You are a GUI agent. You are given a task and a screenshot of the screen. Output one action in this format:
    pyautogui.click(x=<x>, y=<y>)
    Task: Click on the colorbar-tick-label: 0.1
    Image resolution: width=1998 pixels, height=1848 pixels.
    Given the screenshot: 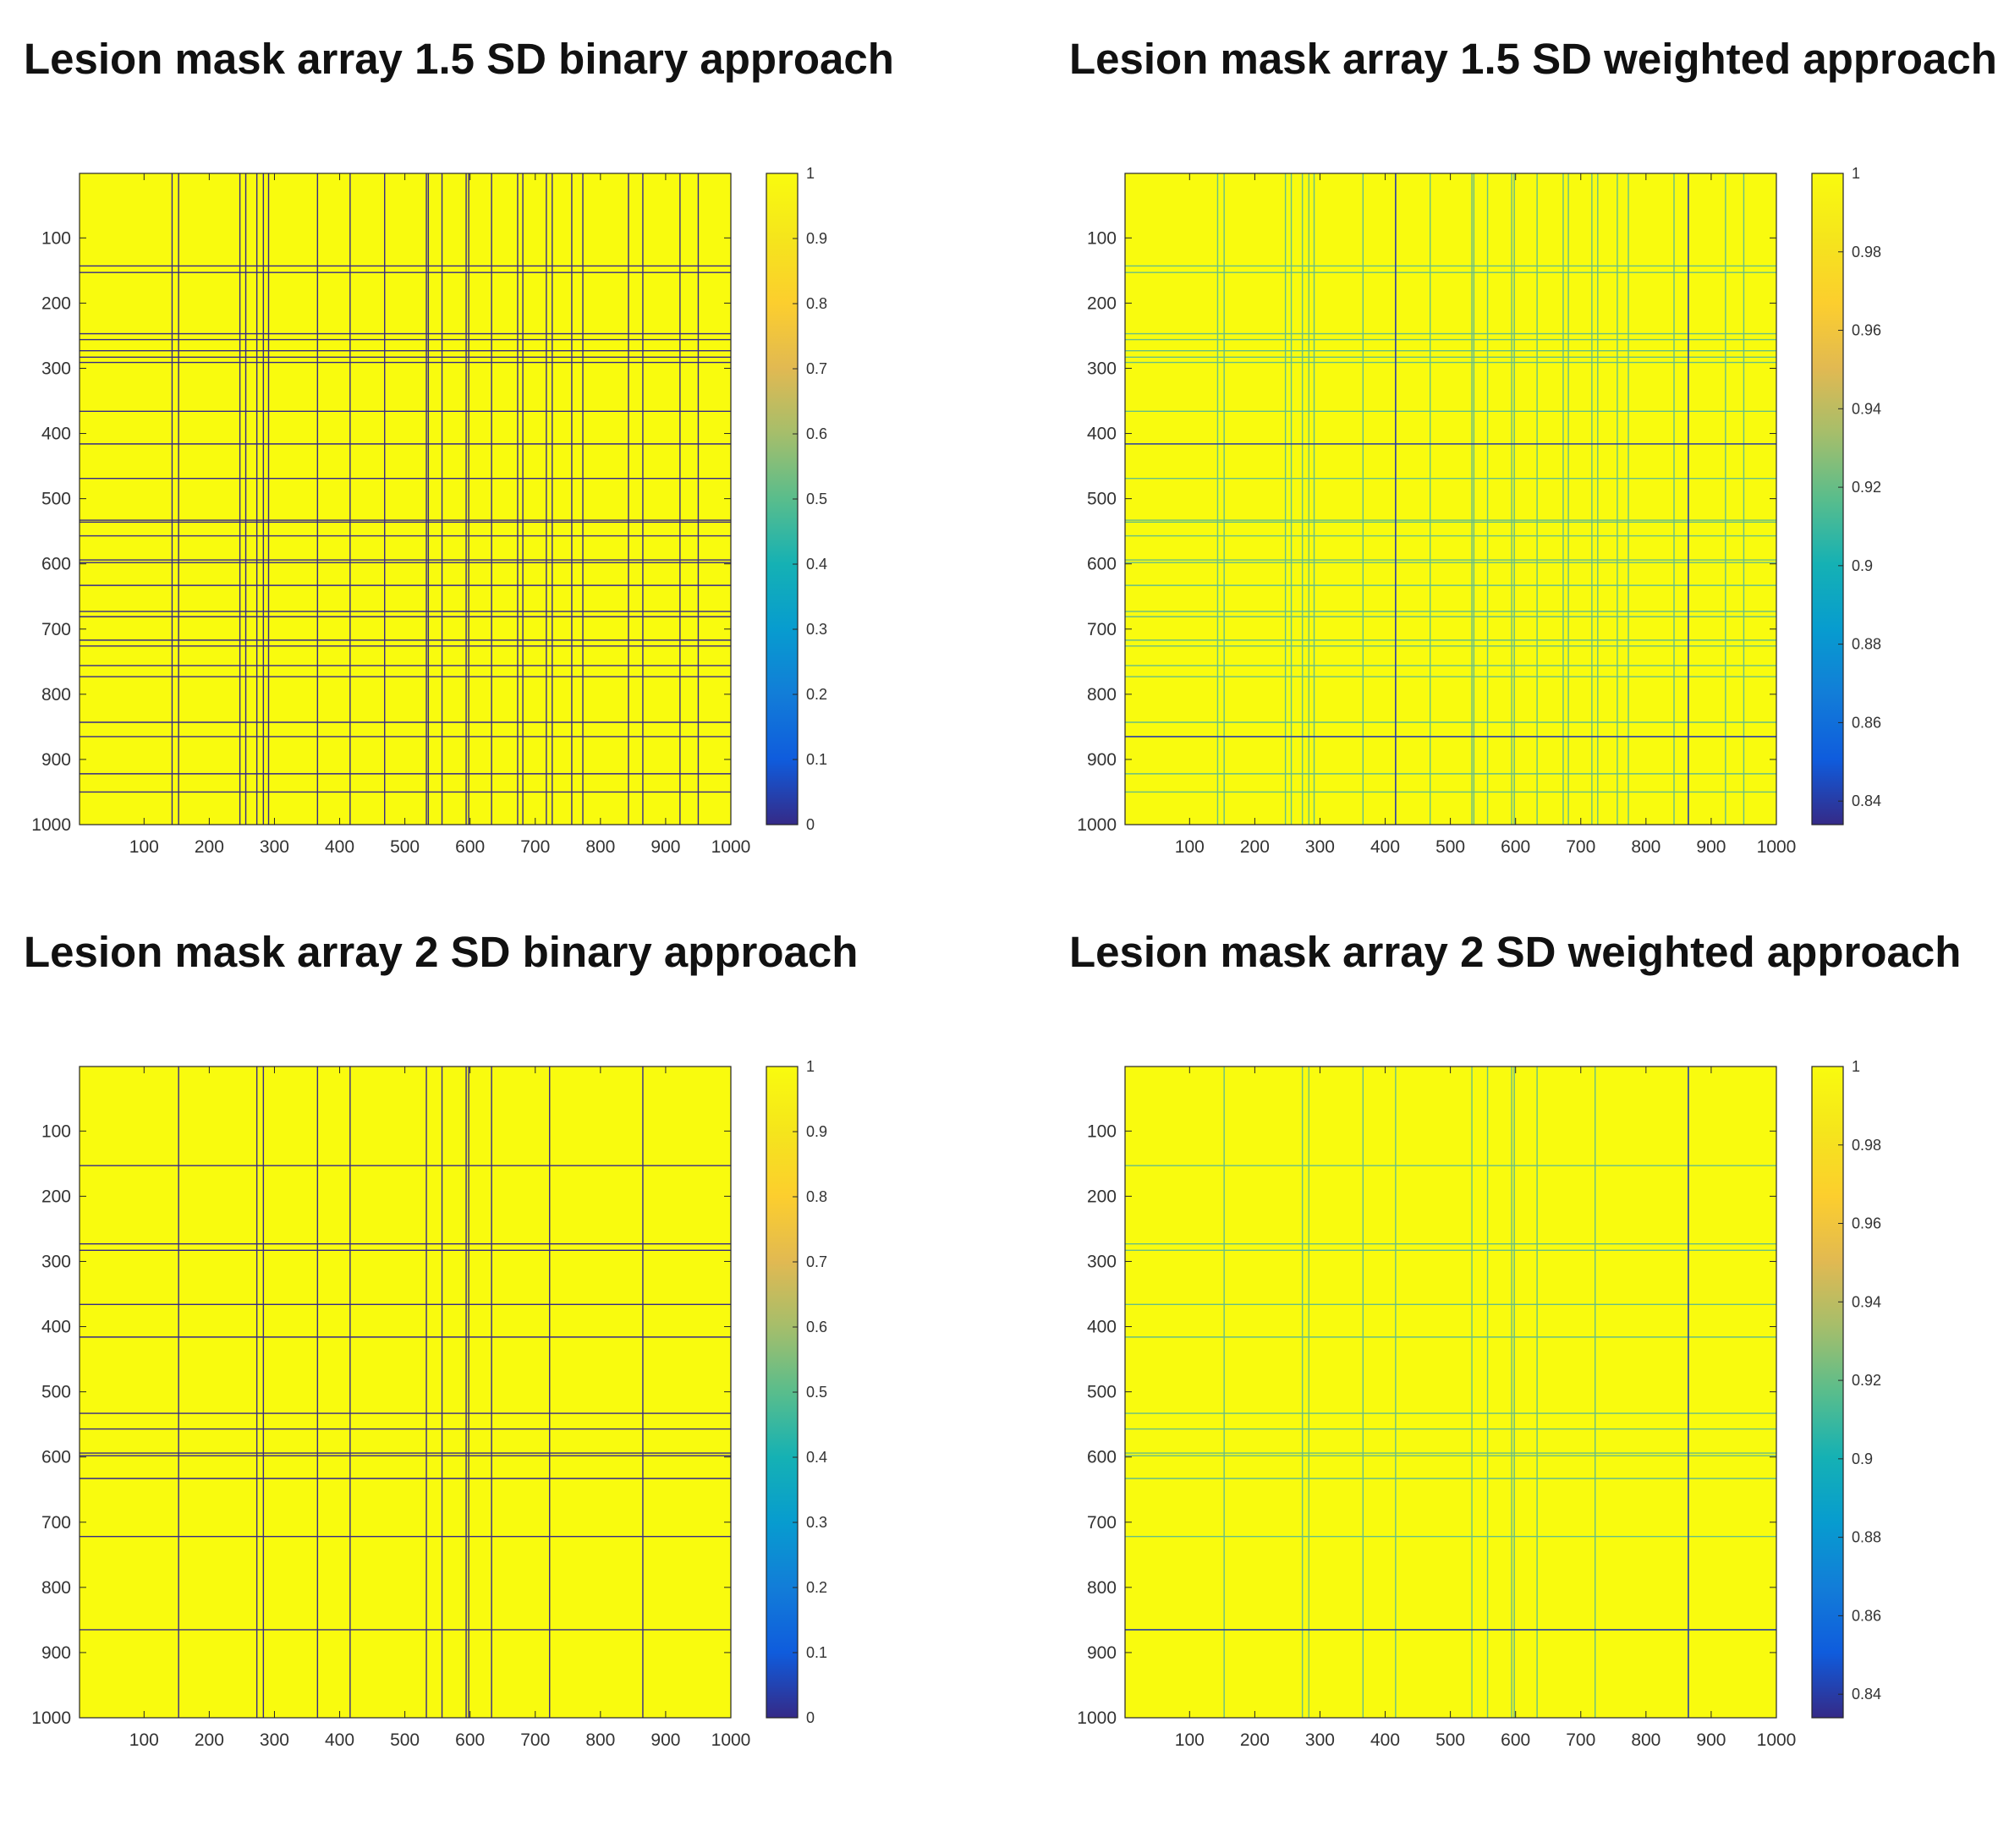 What is the action you would take?
    pyautogui.click(x=816, y=1652)
    